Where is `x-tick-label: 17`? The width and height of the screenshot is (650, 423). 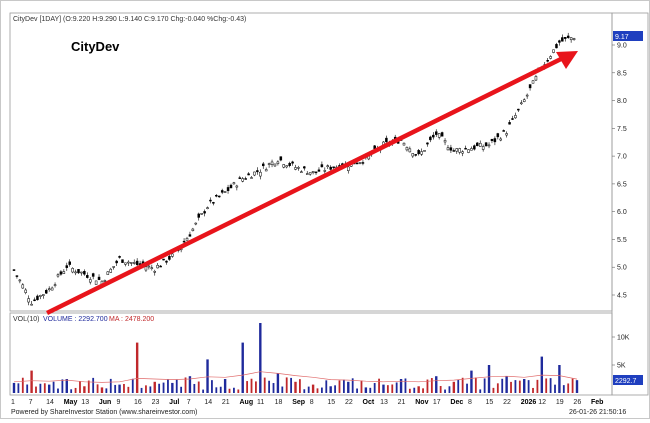 x-tick-label: 17 is located at coordinates (437, 402).